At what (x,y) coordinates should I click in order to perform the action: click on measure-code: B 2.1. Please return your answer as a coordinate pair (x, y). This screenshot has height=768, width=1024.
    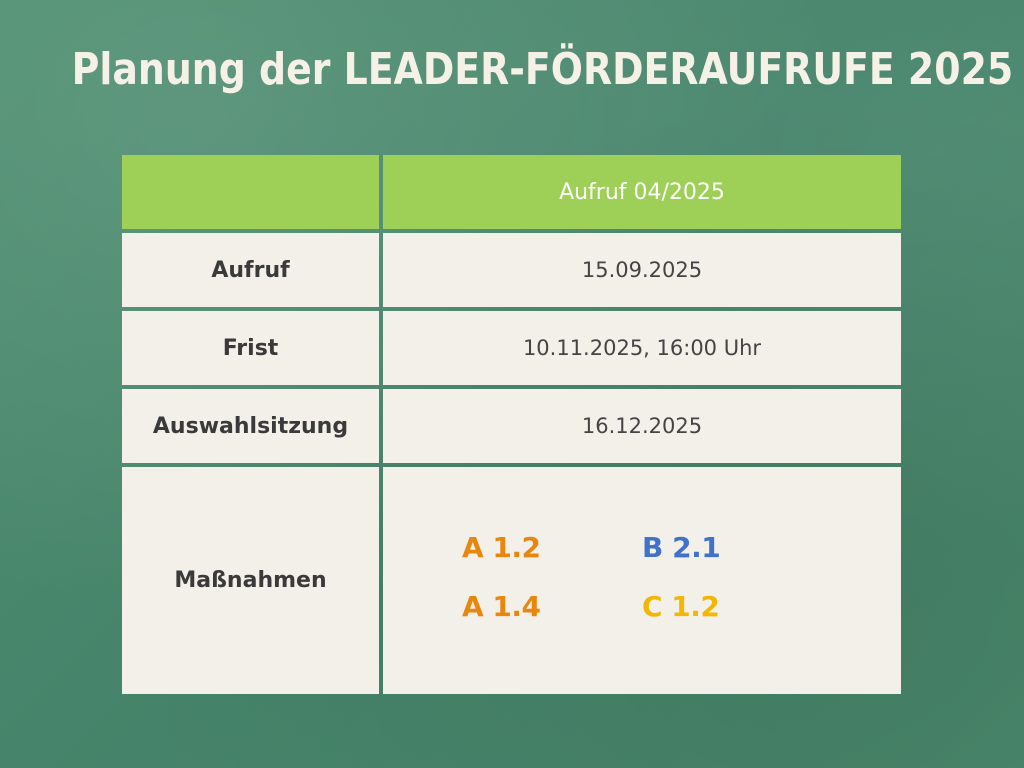
    Looking at the image, I should click on (681, 547).